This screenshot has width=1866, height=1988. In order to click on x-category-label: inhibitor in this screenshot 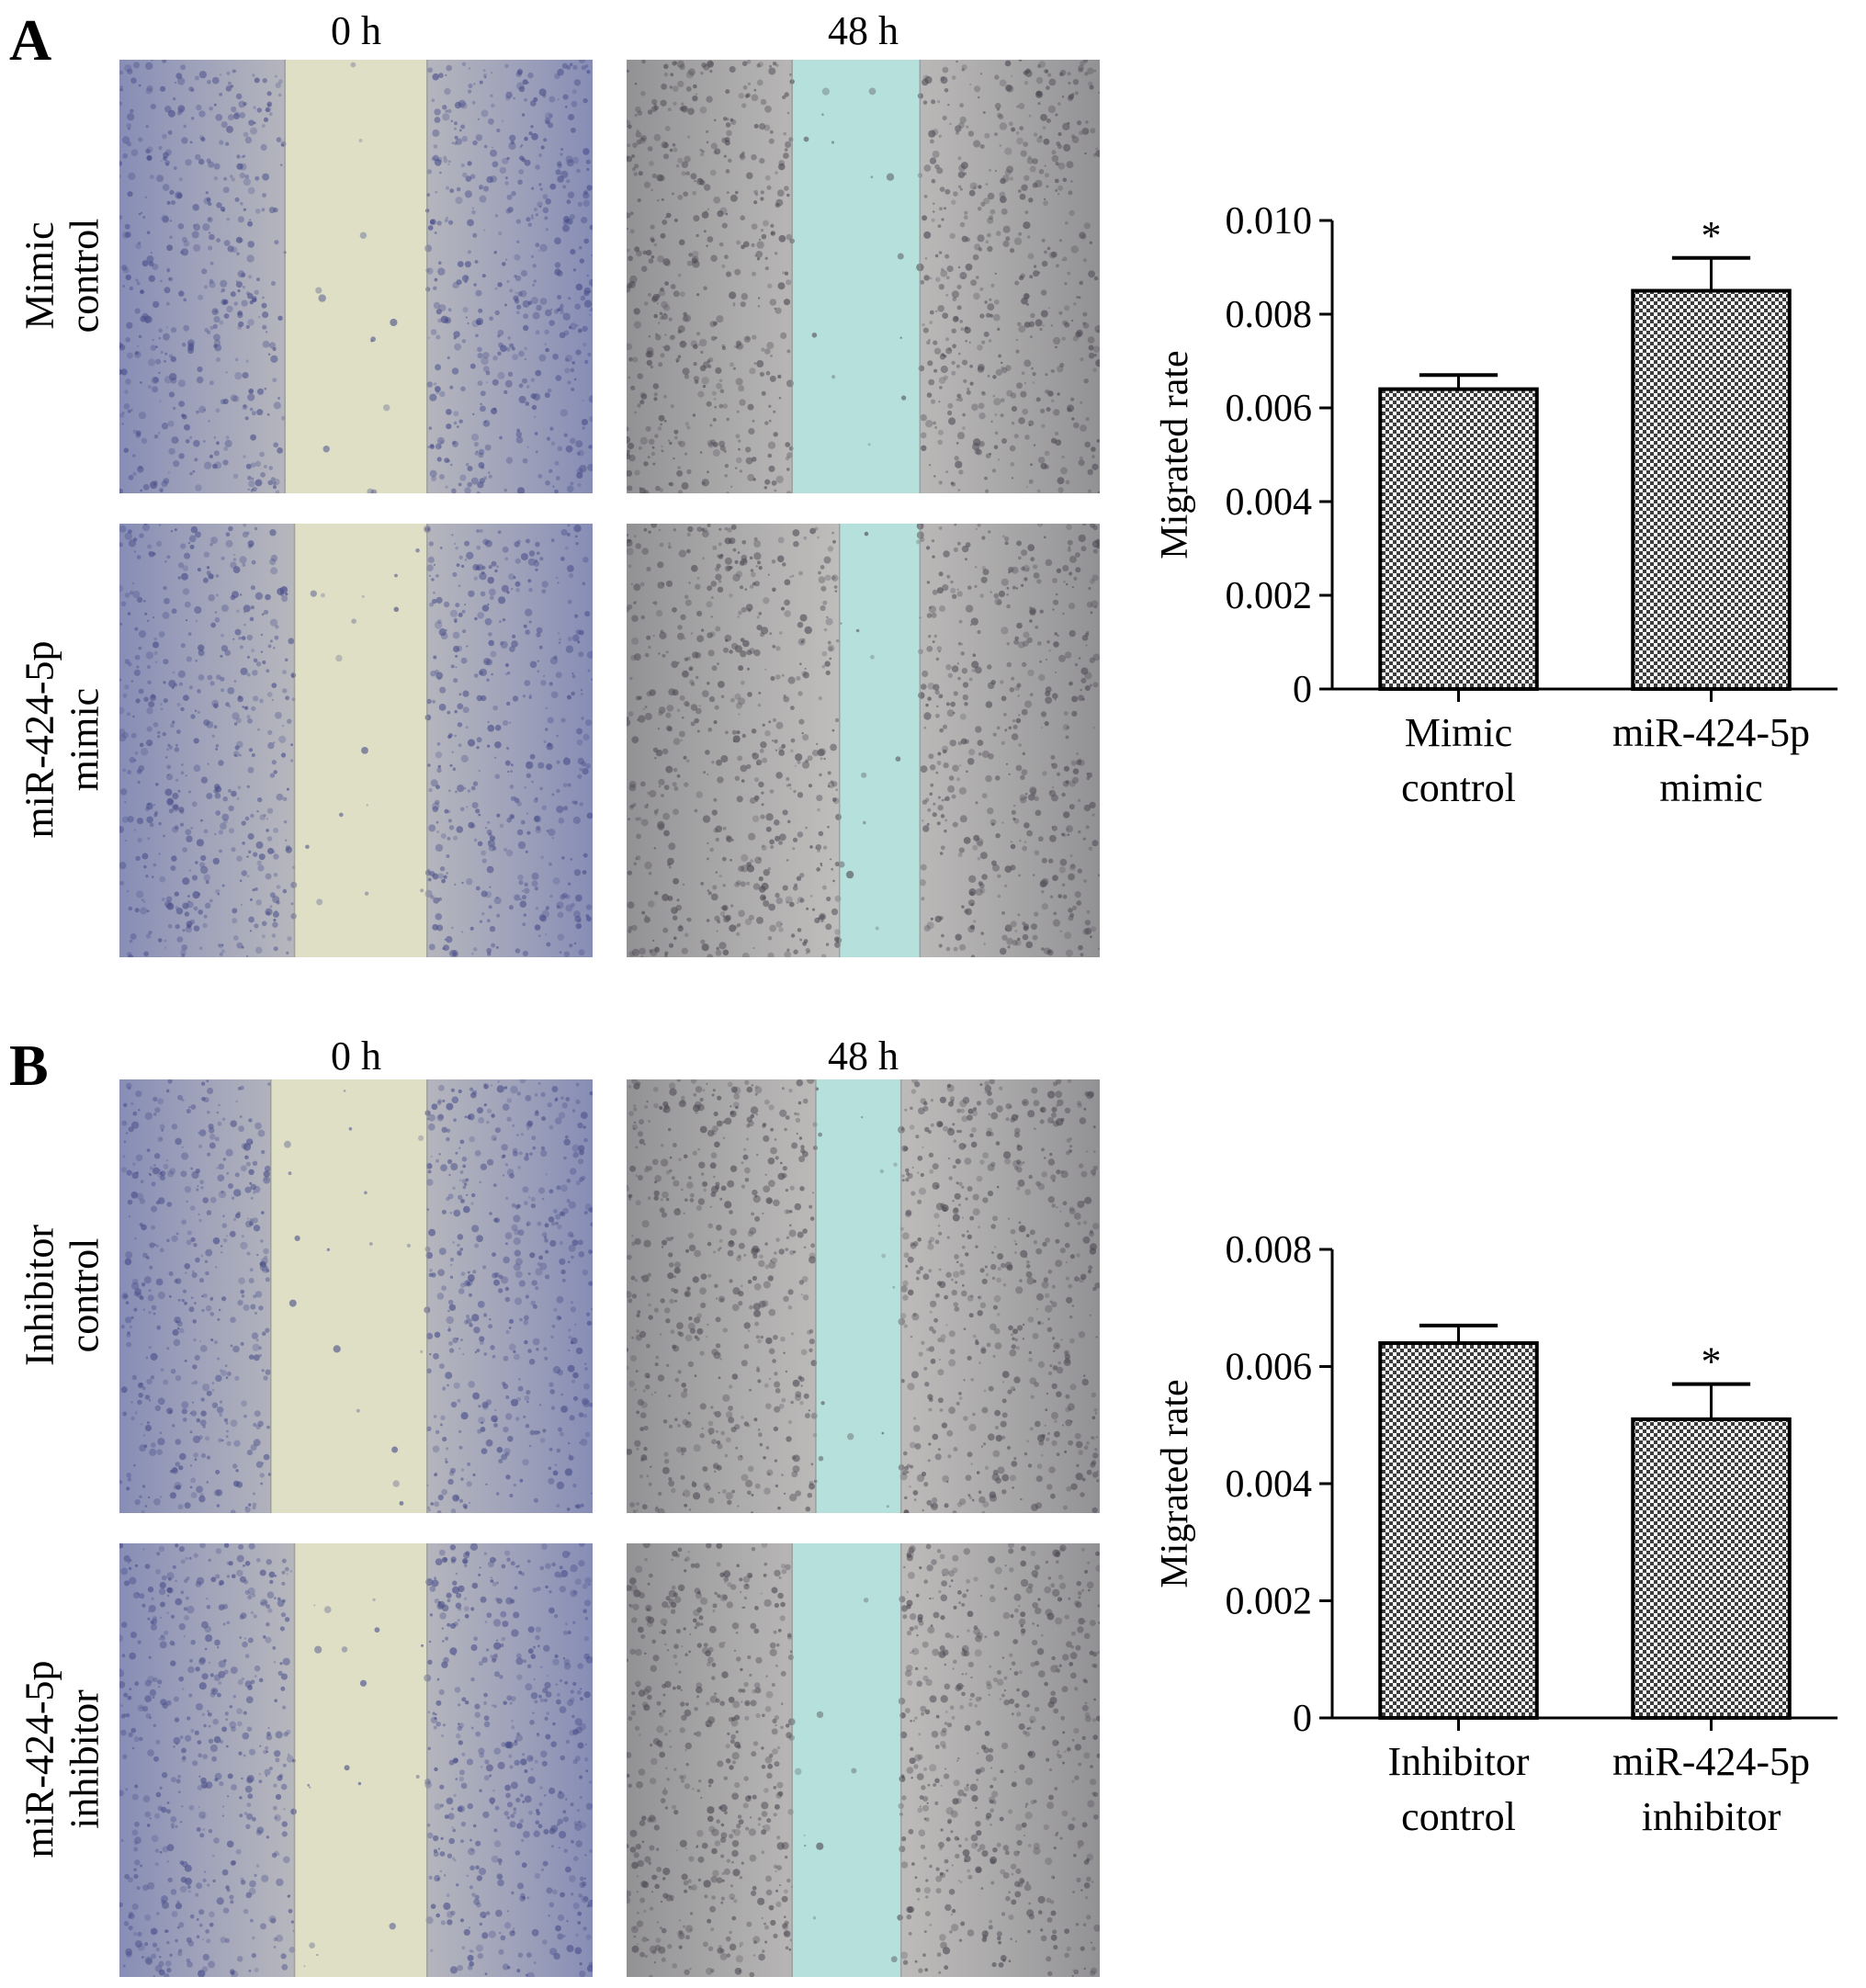, I will do `click(1711, 1816)`.